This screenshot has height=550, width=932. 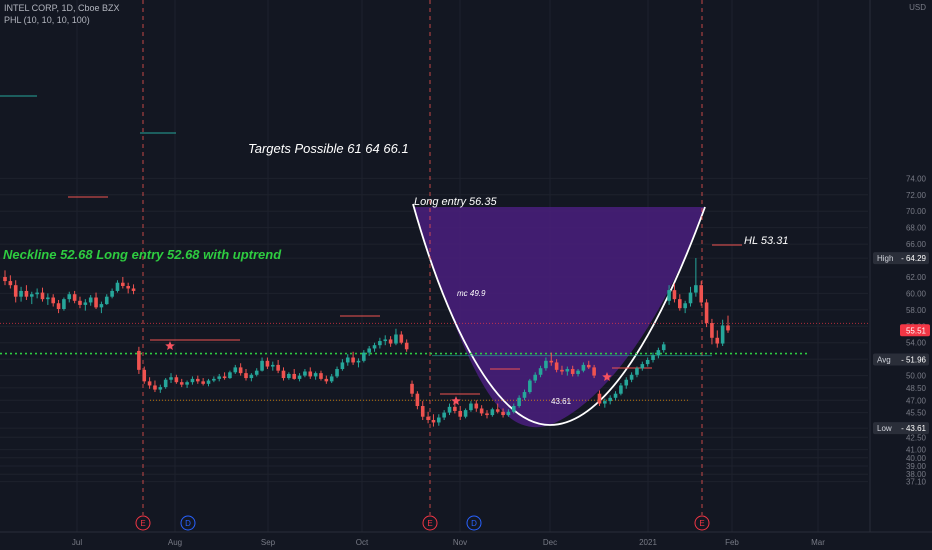 What do you see at coordinates (430, 523) in the screenshot?
I see `event-marker` at bounding box center [430, 523].